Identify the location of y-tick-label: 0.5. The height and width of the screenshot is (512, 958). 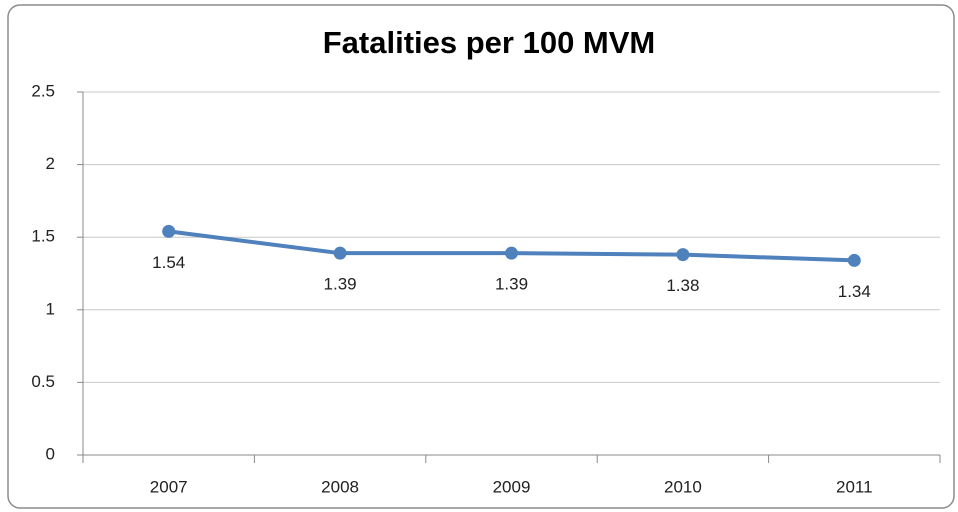
(43, 381).